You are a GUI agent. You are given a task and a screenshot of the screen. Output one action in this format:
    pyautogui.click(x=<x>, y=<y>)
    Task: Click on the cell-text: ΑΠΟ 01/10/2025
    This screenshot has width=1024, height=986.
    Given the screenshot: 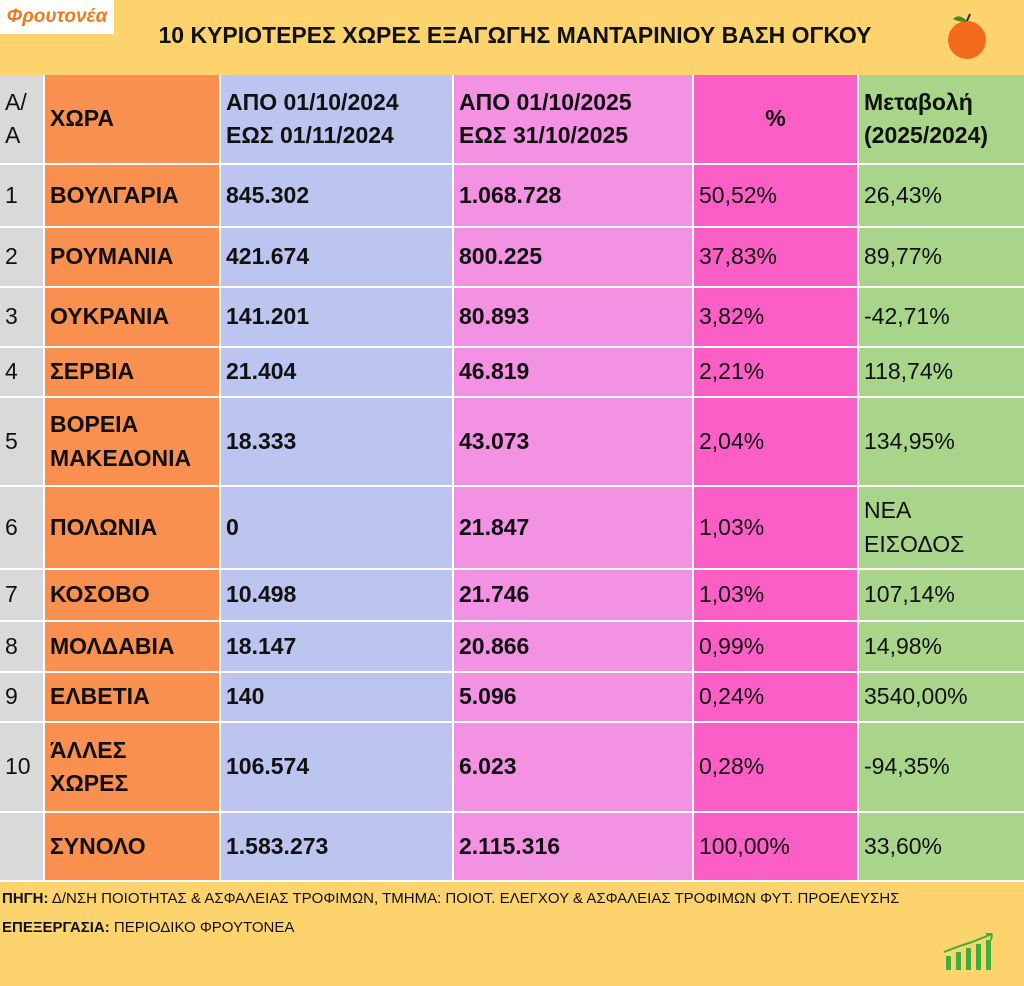 What is the action you would take?
    pyautogui.click(x=545, y=101)
    